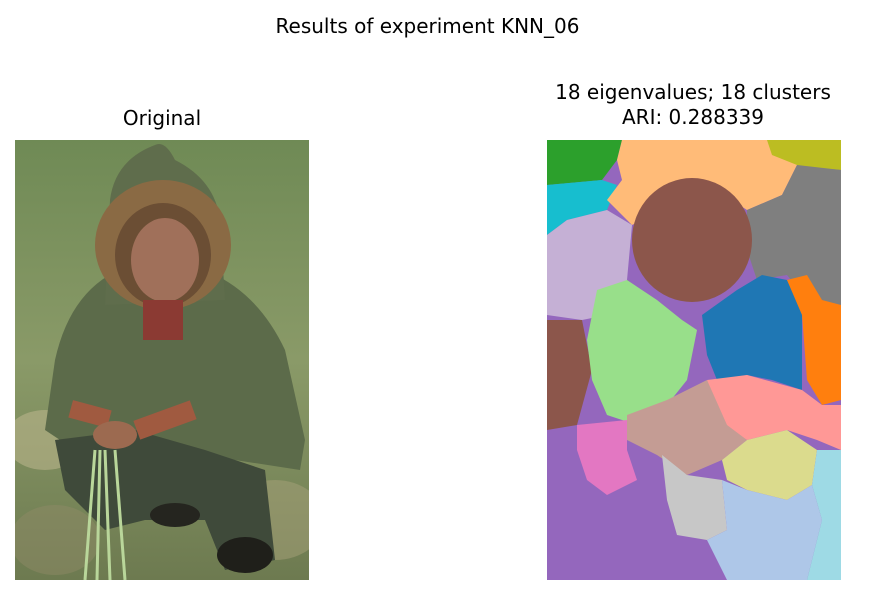  Describe the element at coordinates (642, 352) in the screenshot. I see `cluster-region-light-green` at that location.